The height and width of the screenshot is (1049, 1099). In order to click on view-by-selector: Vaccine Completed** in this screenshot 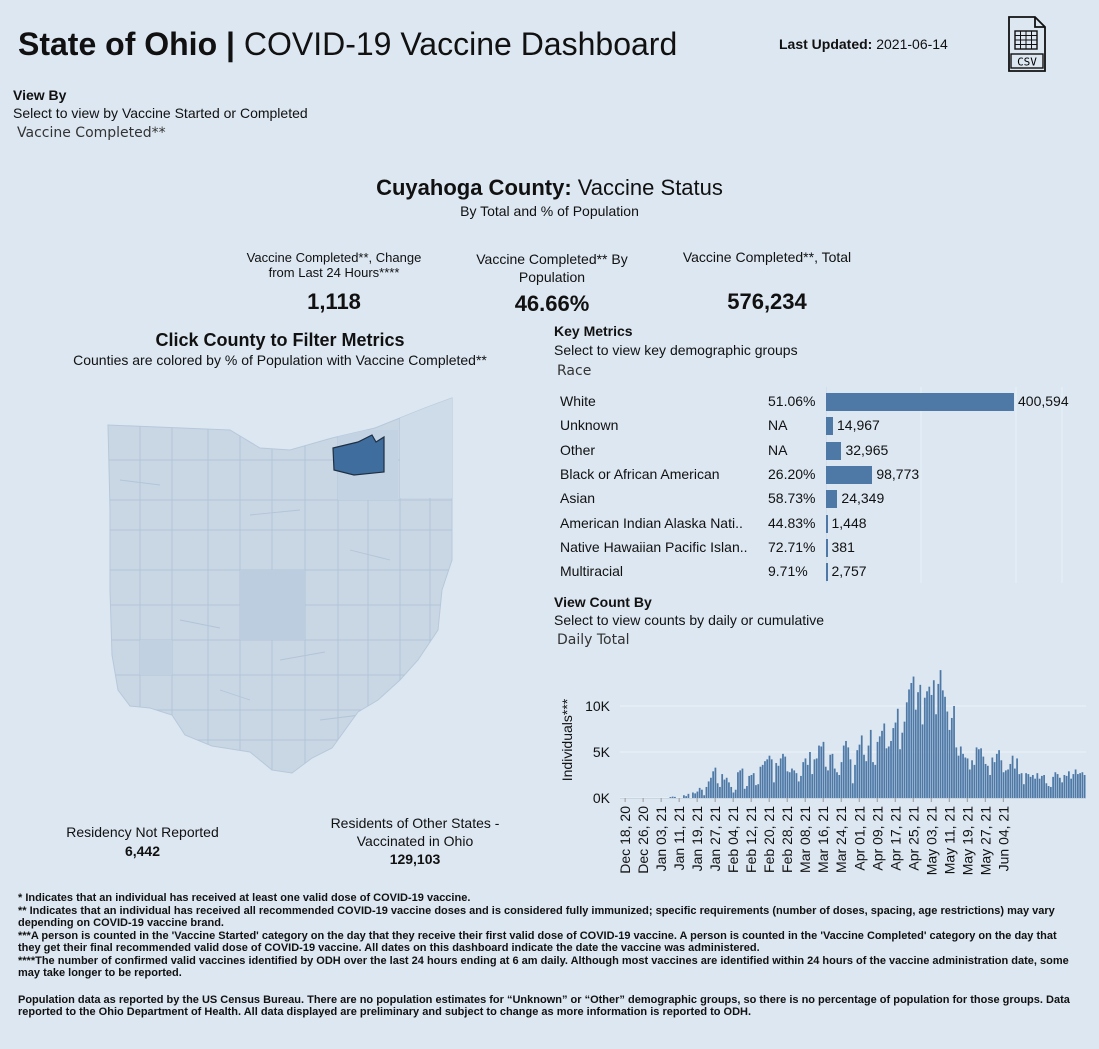, I will do `click(91, 133)`.